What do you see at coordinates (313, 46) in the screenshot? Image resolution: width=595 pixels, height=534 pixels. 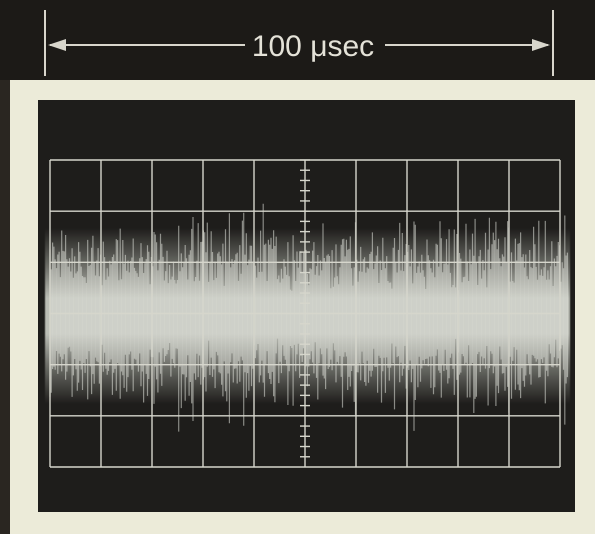 I see `scale-label: 100 μsec` at bounding box center [313, 46].